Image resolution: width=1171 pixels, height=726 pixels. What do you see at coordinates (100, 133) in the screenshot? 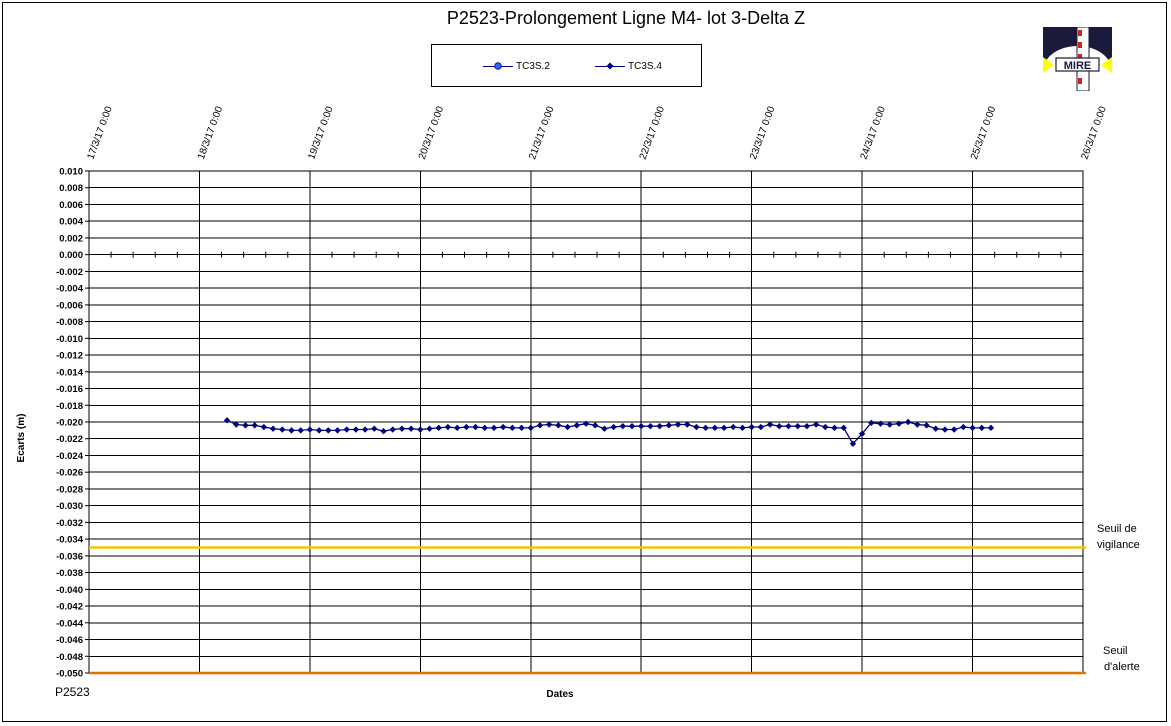
I see `x-tick-label: 17/3/17 0:00` at bounding box center [100, 133].